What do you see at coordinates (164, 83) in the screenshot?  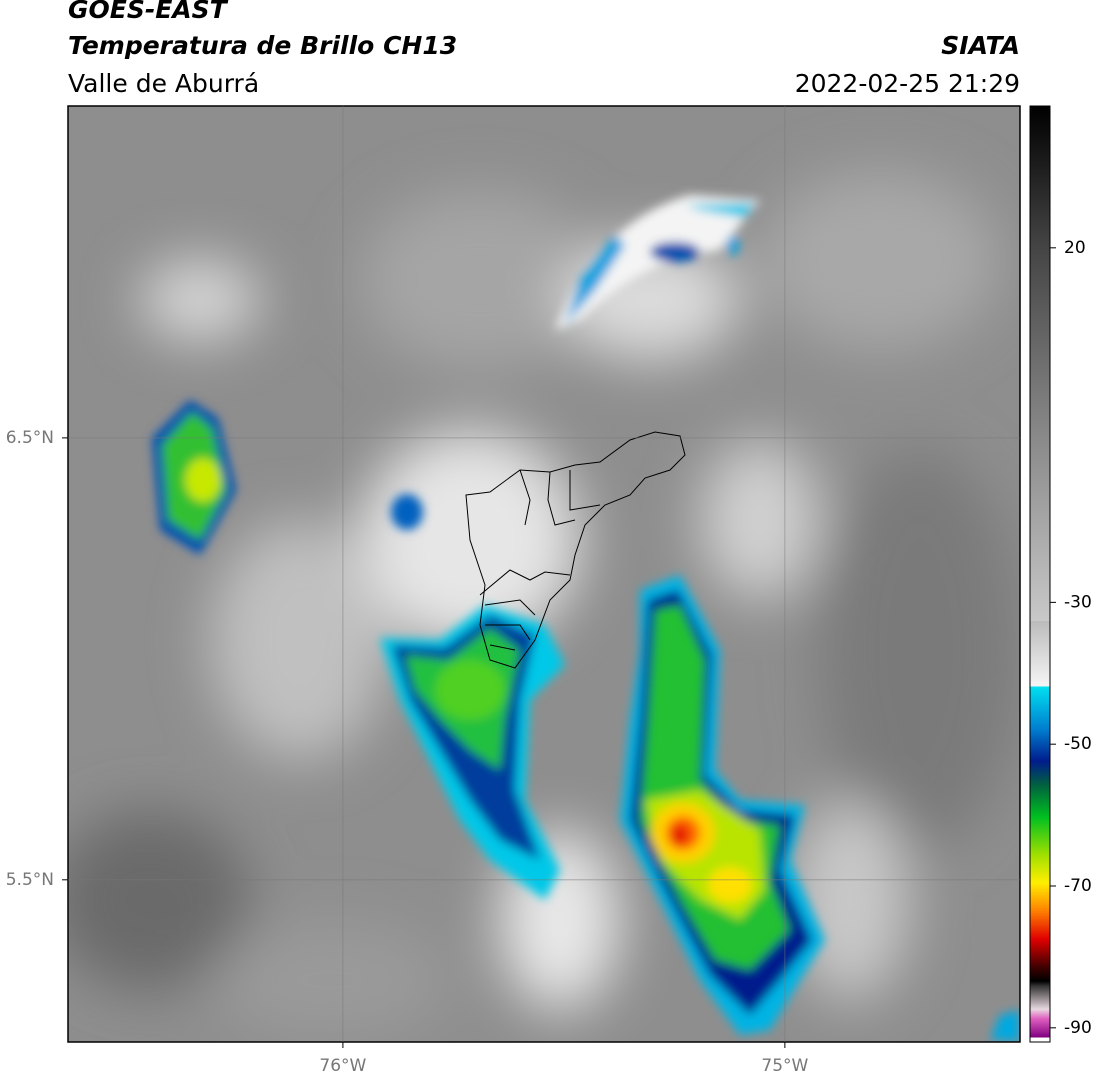 I see `region-label: Valle de Aburrá` at bounding box center [164, 83].